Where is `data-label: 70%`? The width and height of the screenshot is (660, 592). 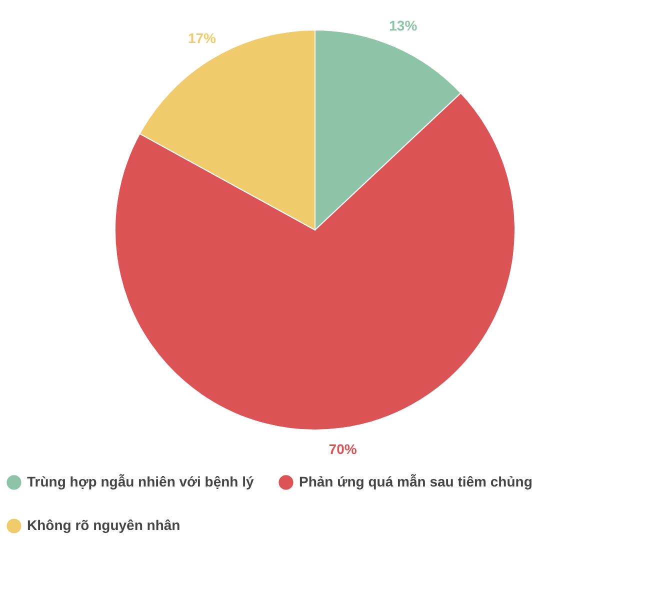 data-label: 70% is located at coordinates (343, 449).